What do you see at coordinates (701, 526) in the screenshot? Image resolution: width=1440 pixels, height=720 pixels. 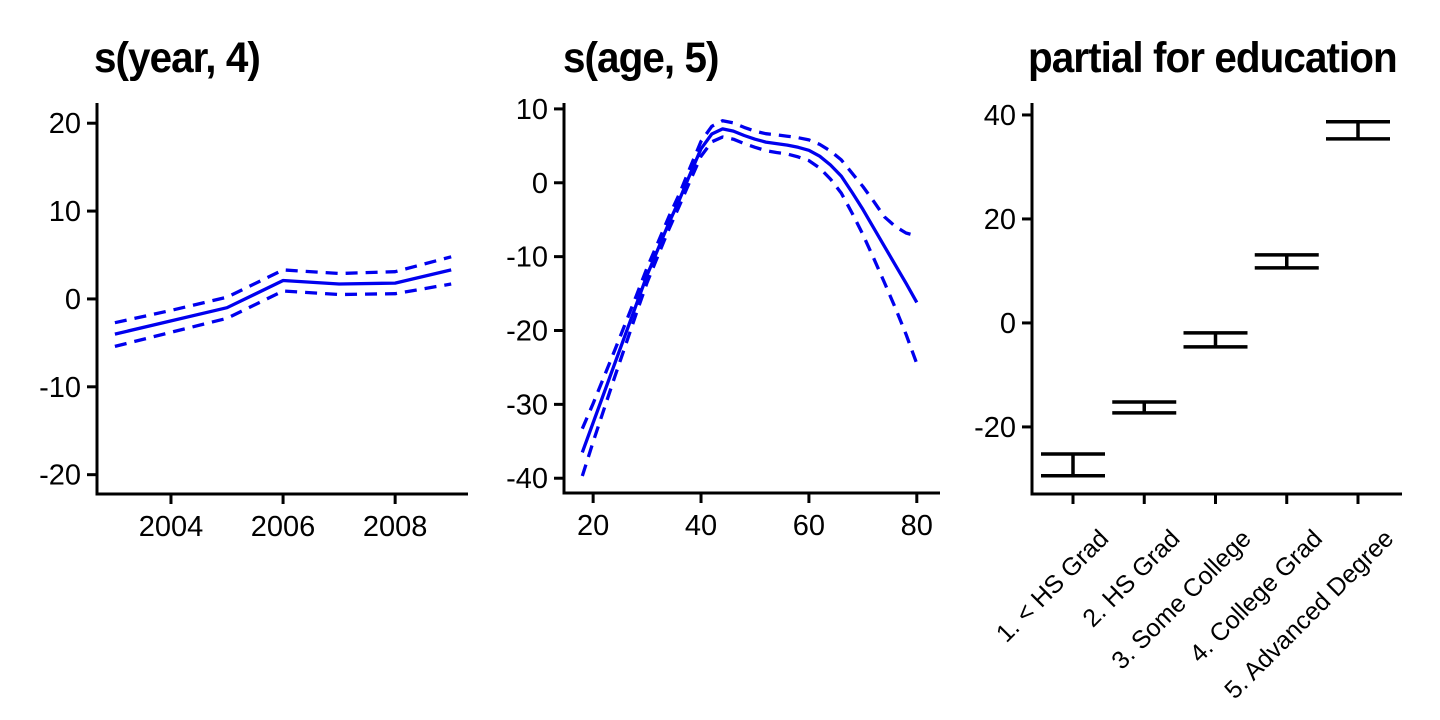 I see `x-tick-label: 40` at bounding box center [701, 526].